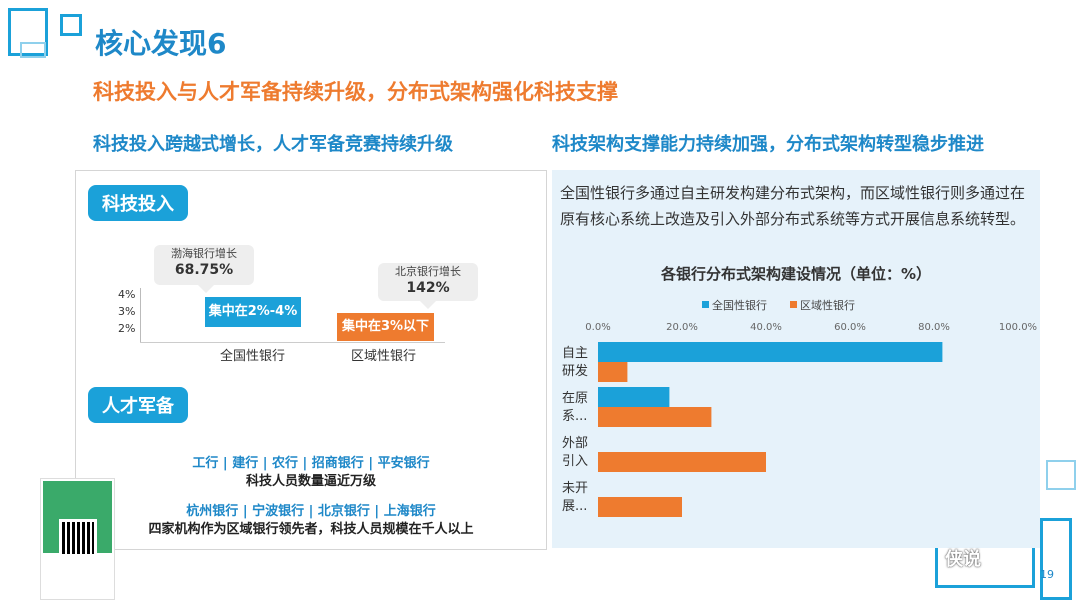  I want to click on y-tick-3: 3%, so click(127, 311).